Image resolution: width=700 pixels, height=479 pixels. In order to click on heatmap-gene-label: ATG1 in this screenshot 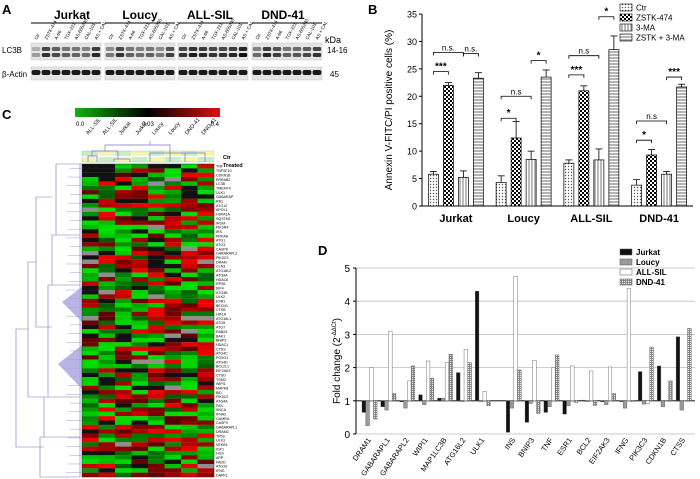, I will do `click(220, 241)`.